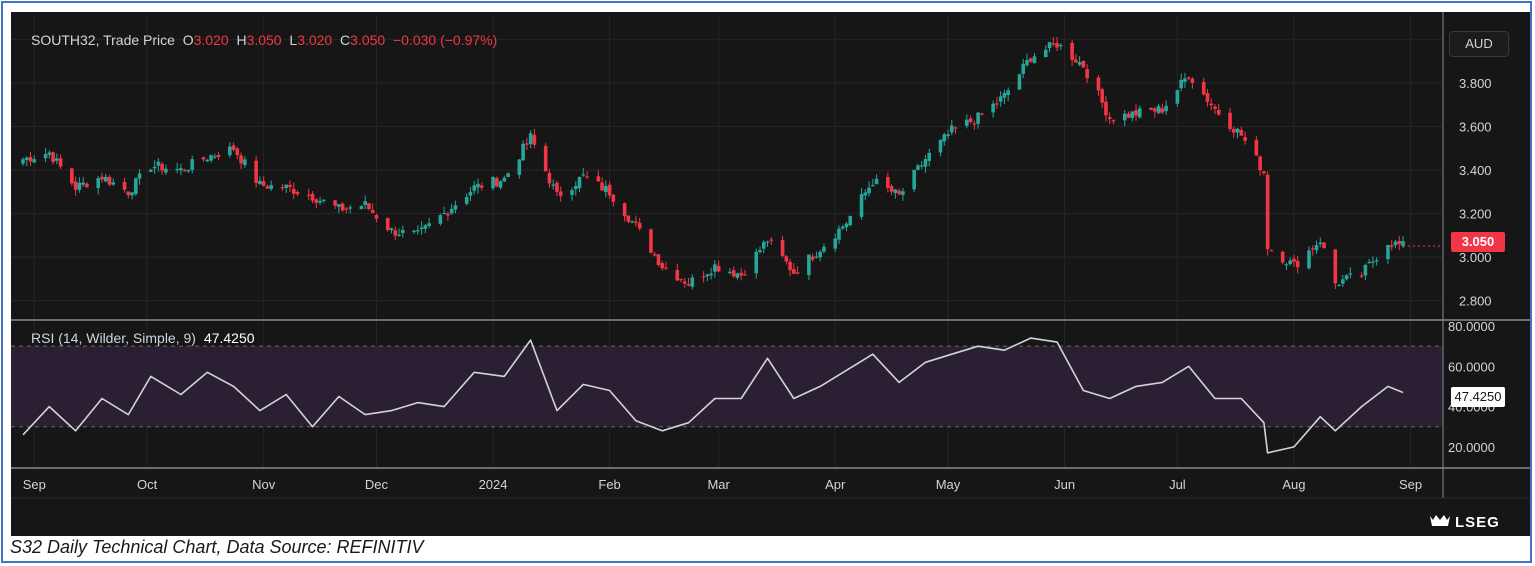 The width and height of the screenshot is (1535, 566). Describe the element at coordinates (1475, 83) in the screenshot. I see `price-tick-label: 3.800` at that location.